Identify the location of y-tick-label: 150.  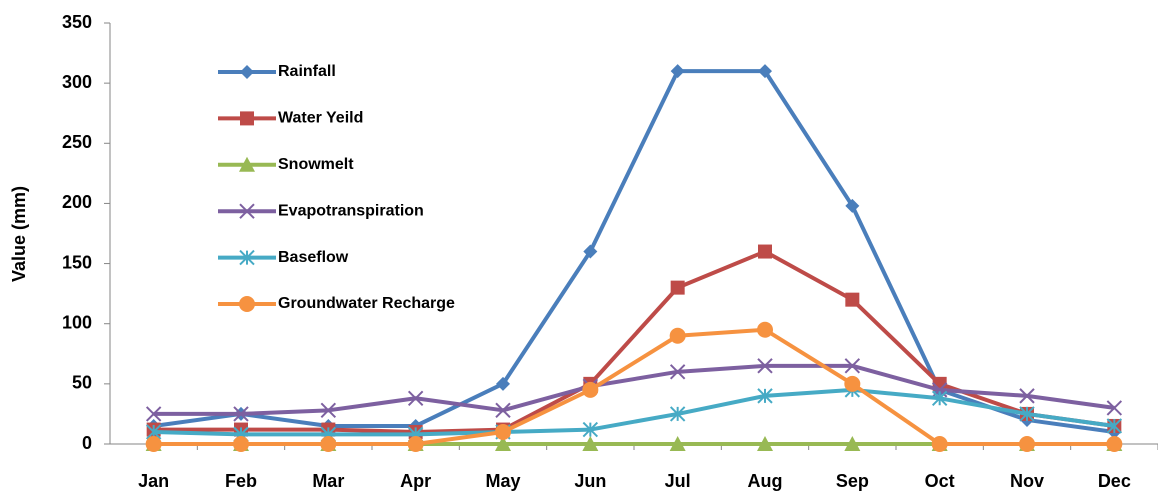
(77, 262).